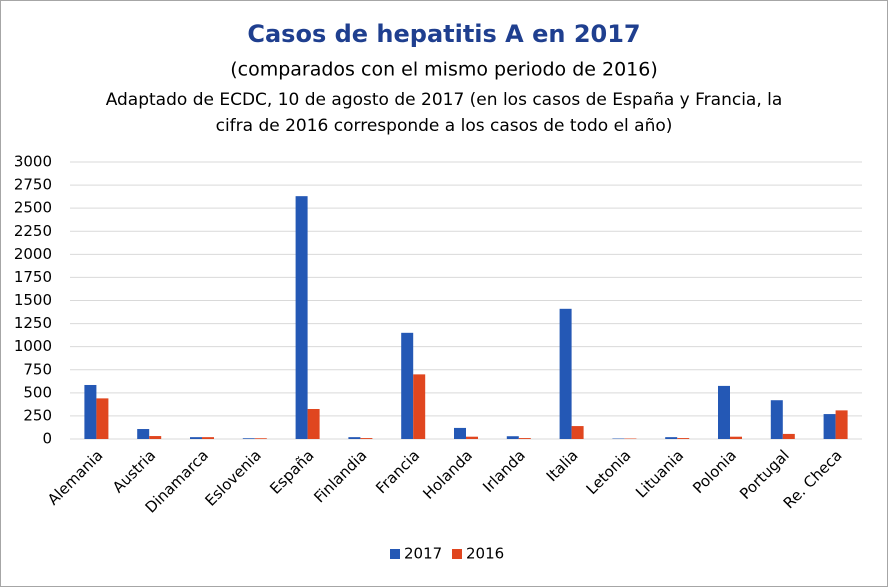 This screenshot has width=888, height=587. What do you see at coordinates (33, 277) in the screenshot?
I see `y-tick-label: 1750` at bounding box center [33, 277].